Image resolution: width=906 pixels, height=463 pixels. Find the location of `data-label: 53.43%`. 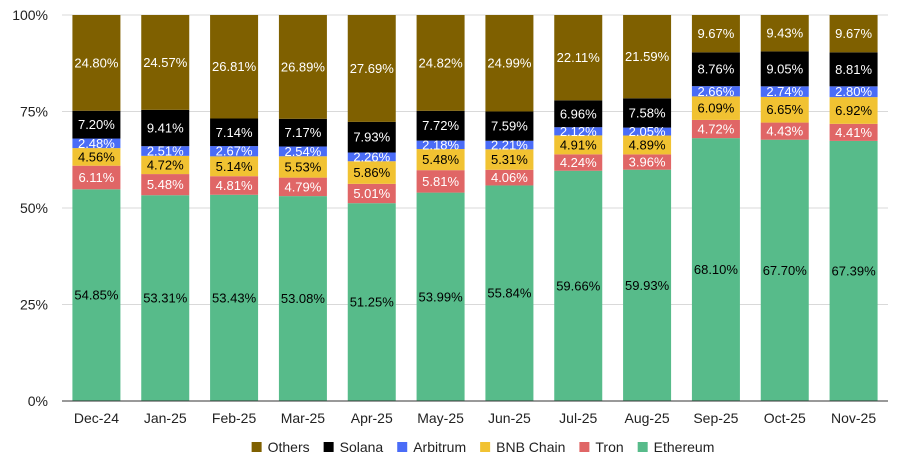

data-label: 53.43% is located at coordinates (234, 297).